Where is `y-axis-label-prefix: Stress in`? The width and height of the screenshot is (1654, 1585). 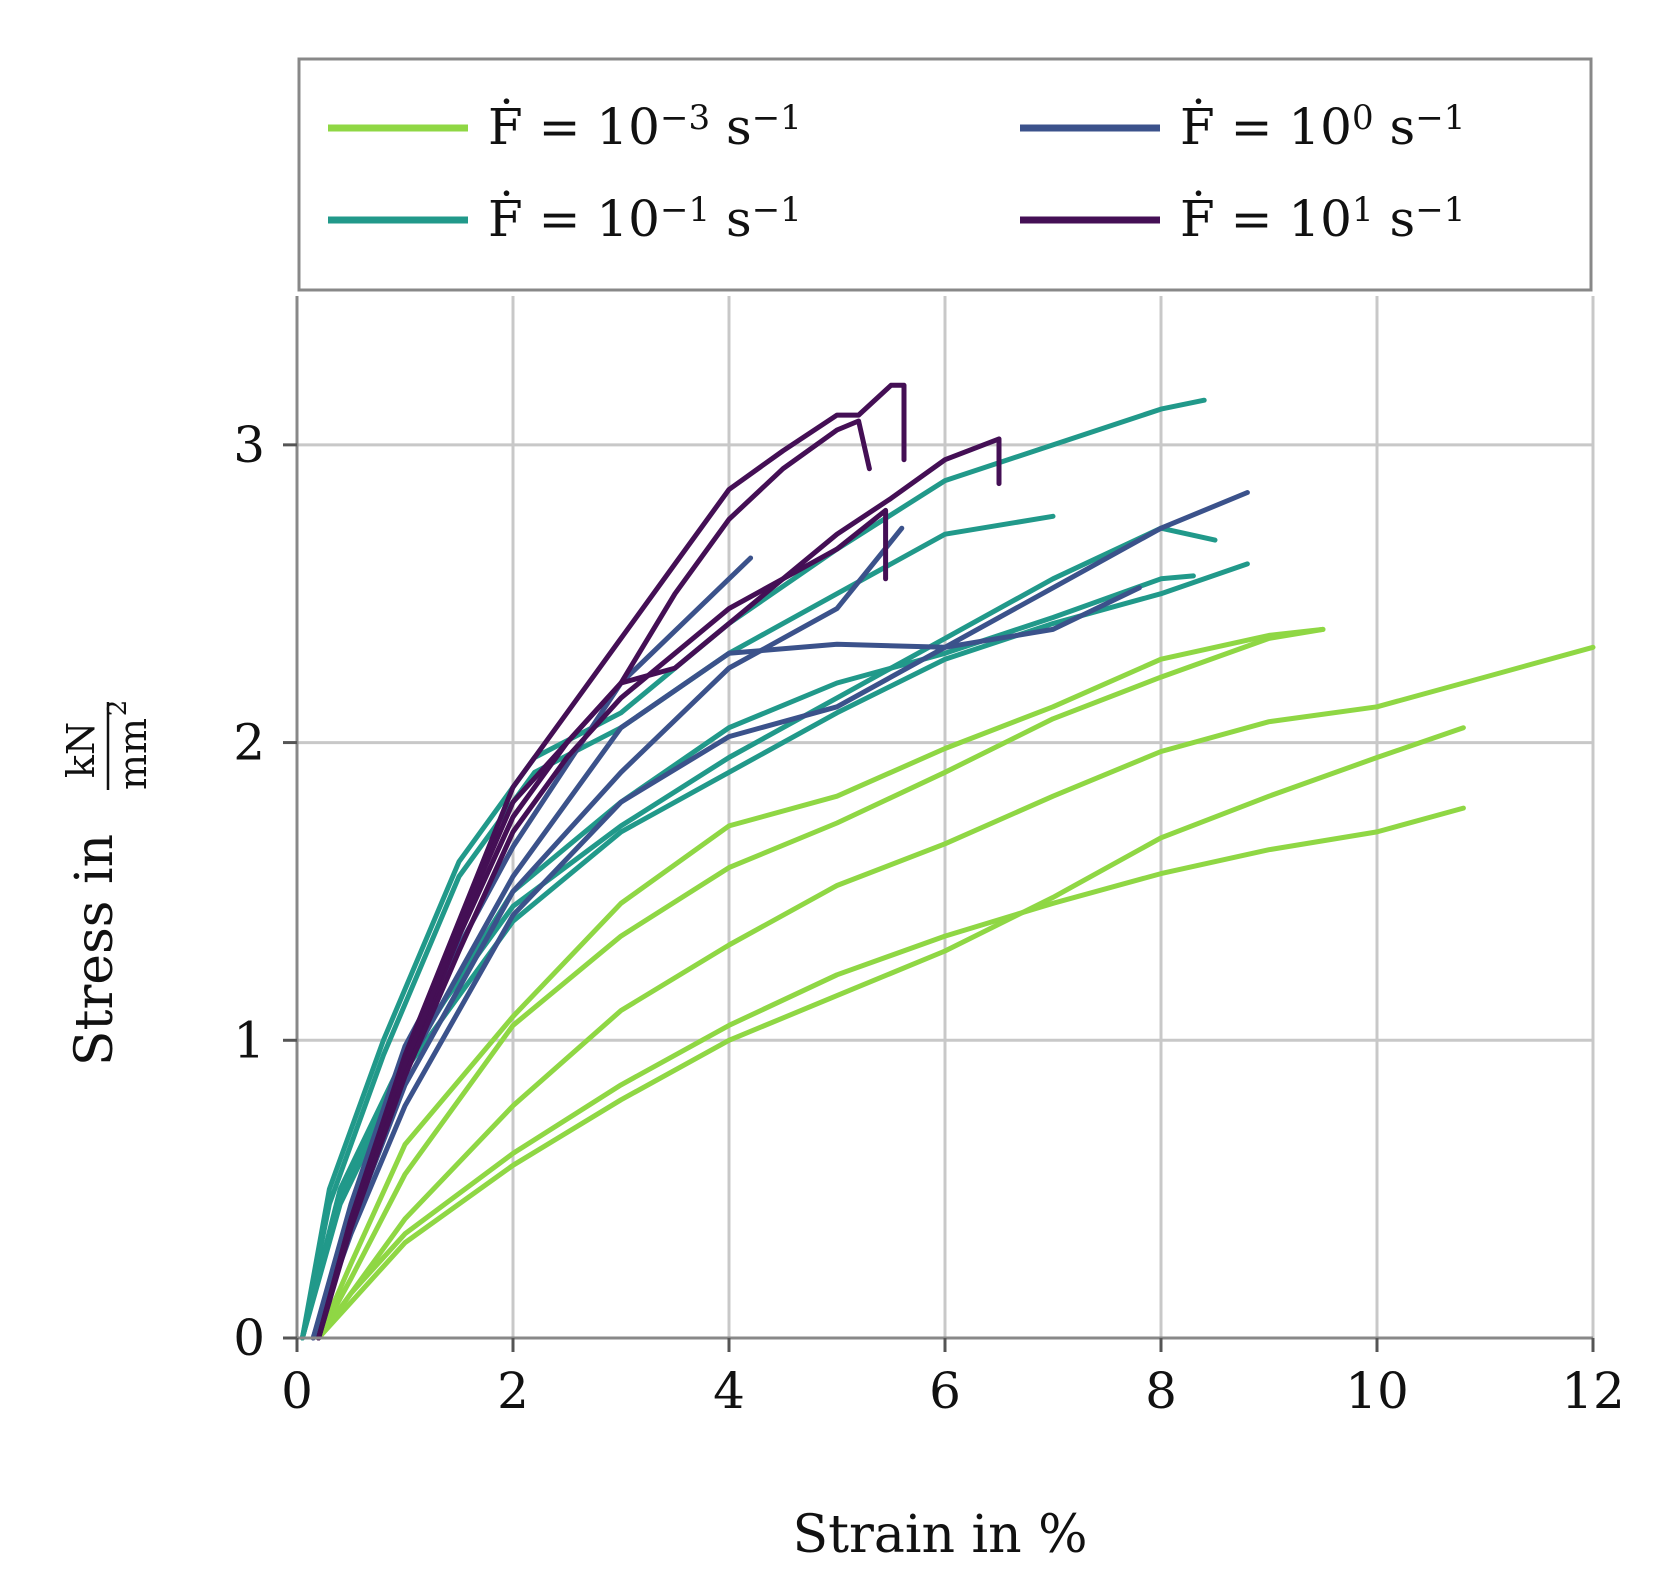 y-axis-label-prefix: Stress in is located at coordinates (95, 950).